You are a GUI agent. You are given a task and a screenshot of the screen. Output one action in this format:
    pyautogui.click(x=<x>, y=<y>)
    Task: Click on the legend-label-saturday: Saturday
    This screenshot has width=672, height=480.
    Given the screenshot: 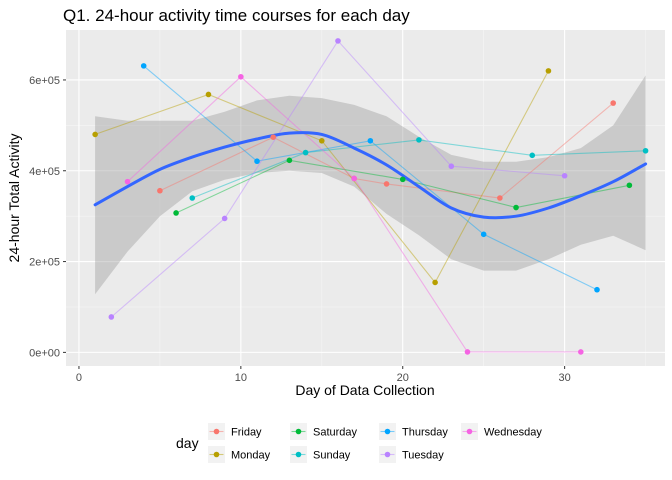 What is the action you would take?
    pyautogui.click(x=335, y=433)
    